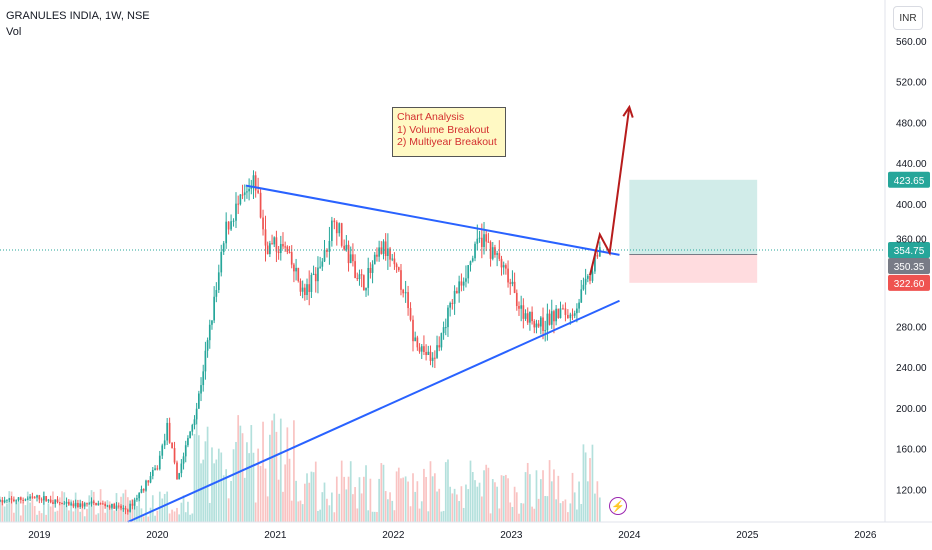  What do you see at coordinates (14, 32) in the screenshot?
I see `volume-indicator-label: Vol` at bounding box center [14, 32].